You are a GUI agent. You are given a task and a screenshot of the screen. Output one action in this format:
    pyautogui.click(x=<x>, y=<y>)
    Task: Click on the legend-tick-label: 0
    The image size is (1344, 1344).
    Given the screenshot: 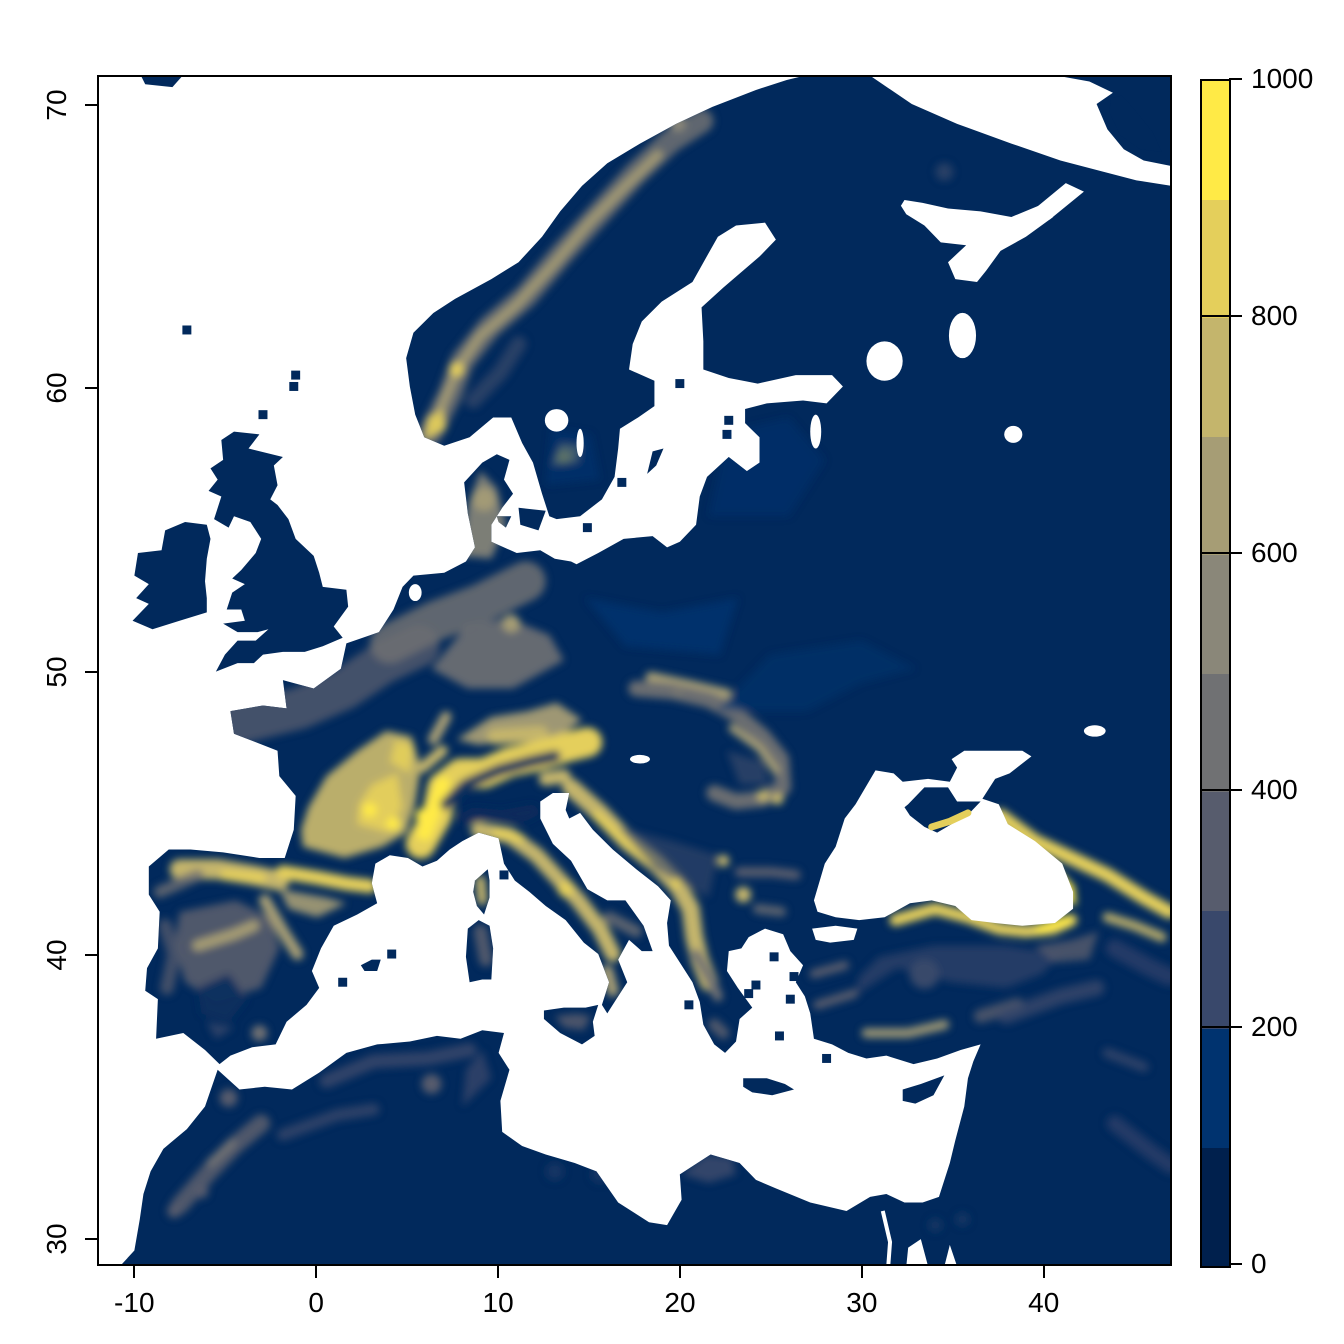 What is the action you would take?
    pyautogui.click(x=1259, y=1263)
    